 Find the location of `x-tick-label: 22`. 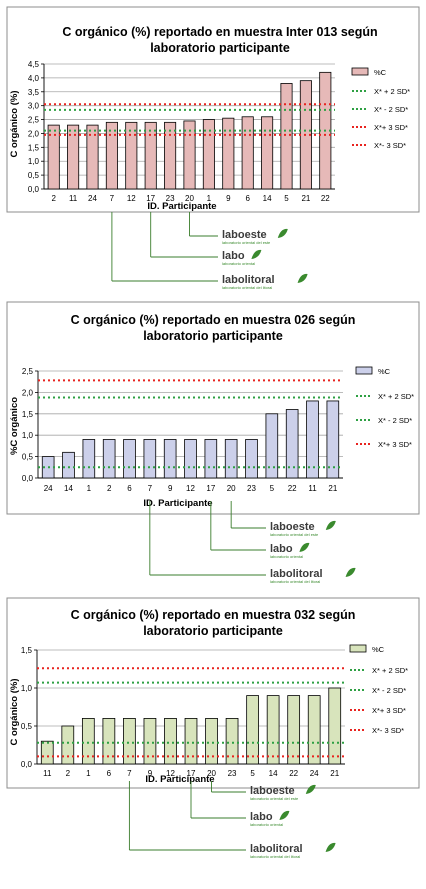

x-tick-label: 22 is located at coordinates (325, 198).